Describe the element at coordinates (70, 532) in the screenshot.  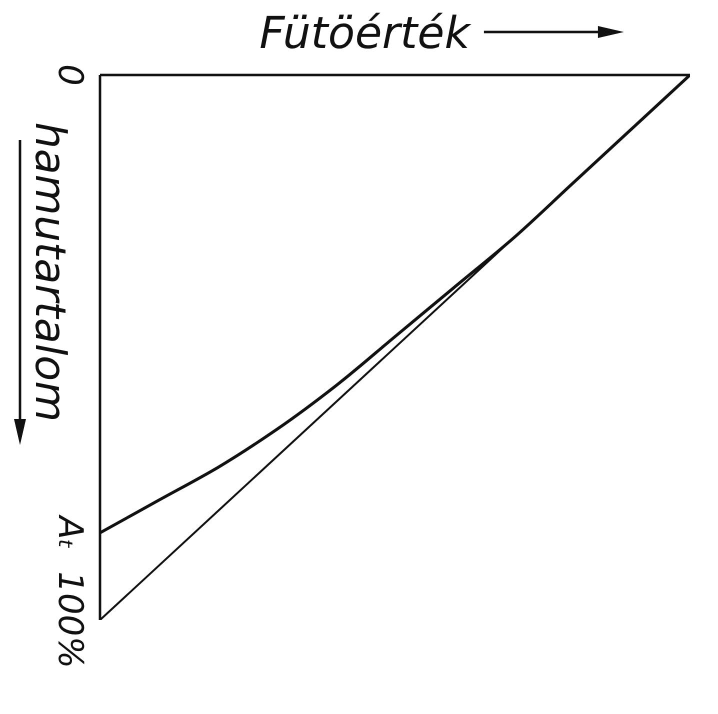
I see `y-tick-label: Aₜ` at that location.